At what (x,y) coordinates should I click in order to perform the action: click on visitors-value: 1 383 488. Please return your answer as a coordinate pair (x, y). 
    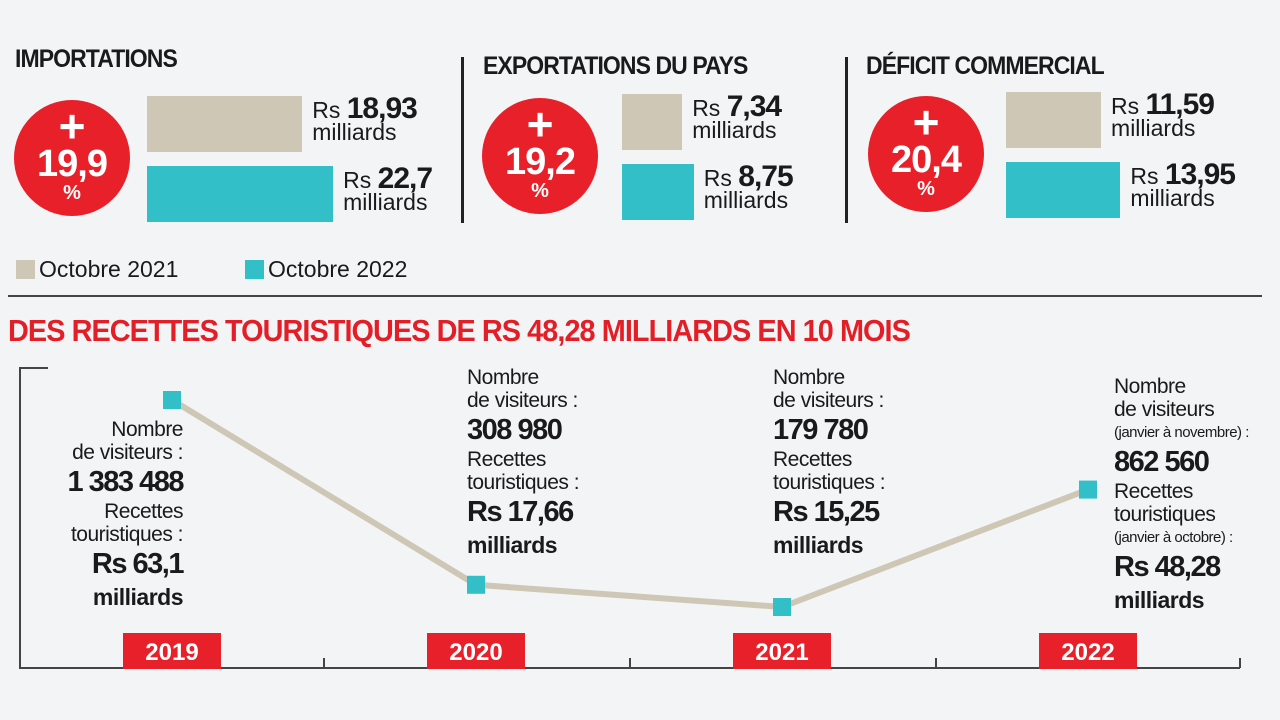
    Looking at the image, I should click on (125, 482).